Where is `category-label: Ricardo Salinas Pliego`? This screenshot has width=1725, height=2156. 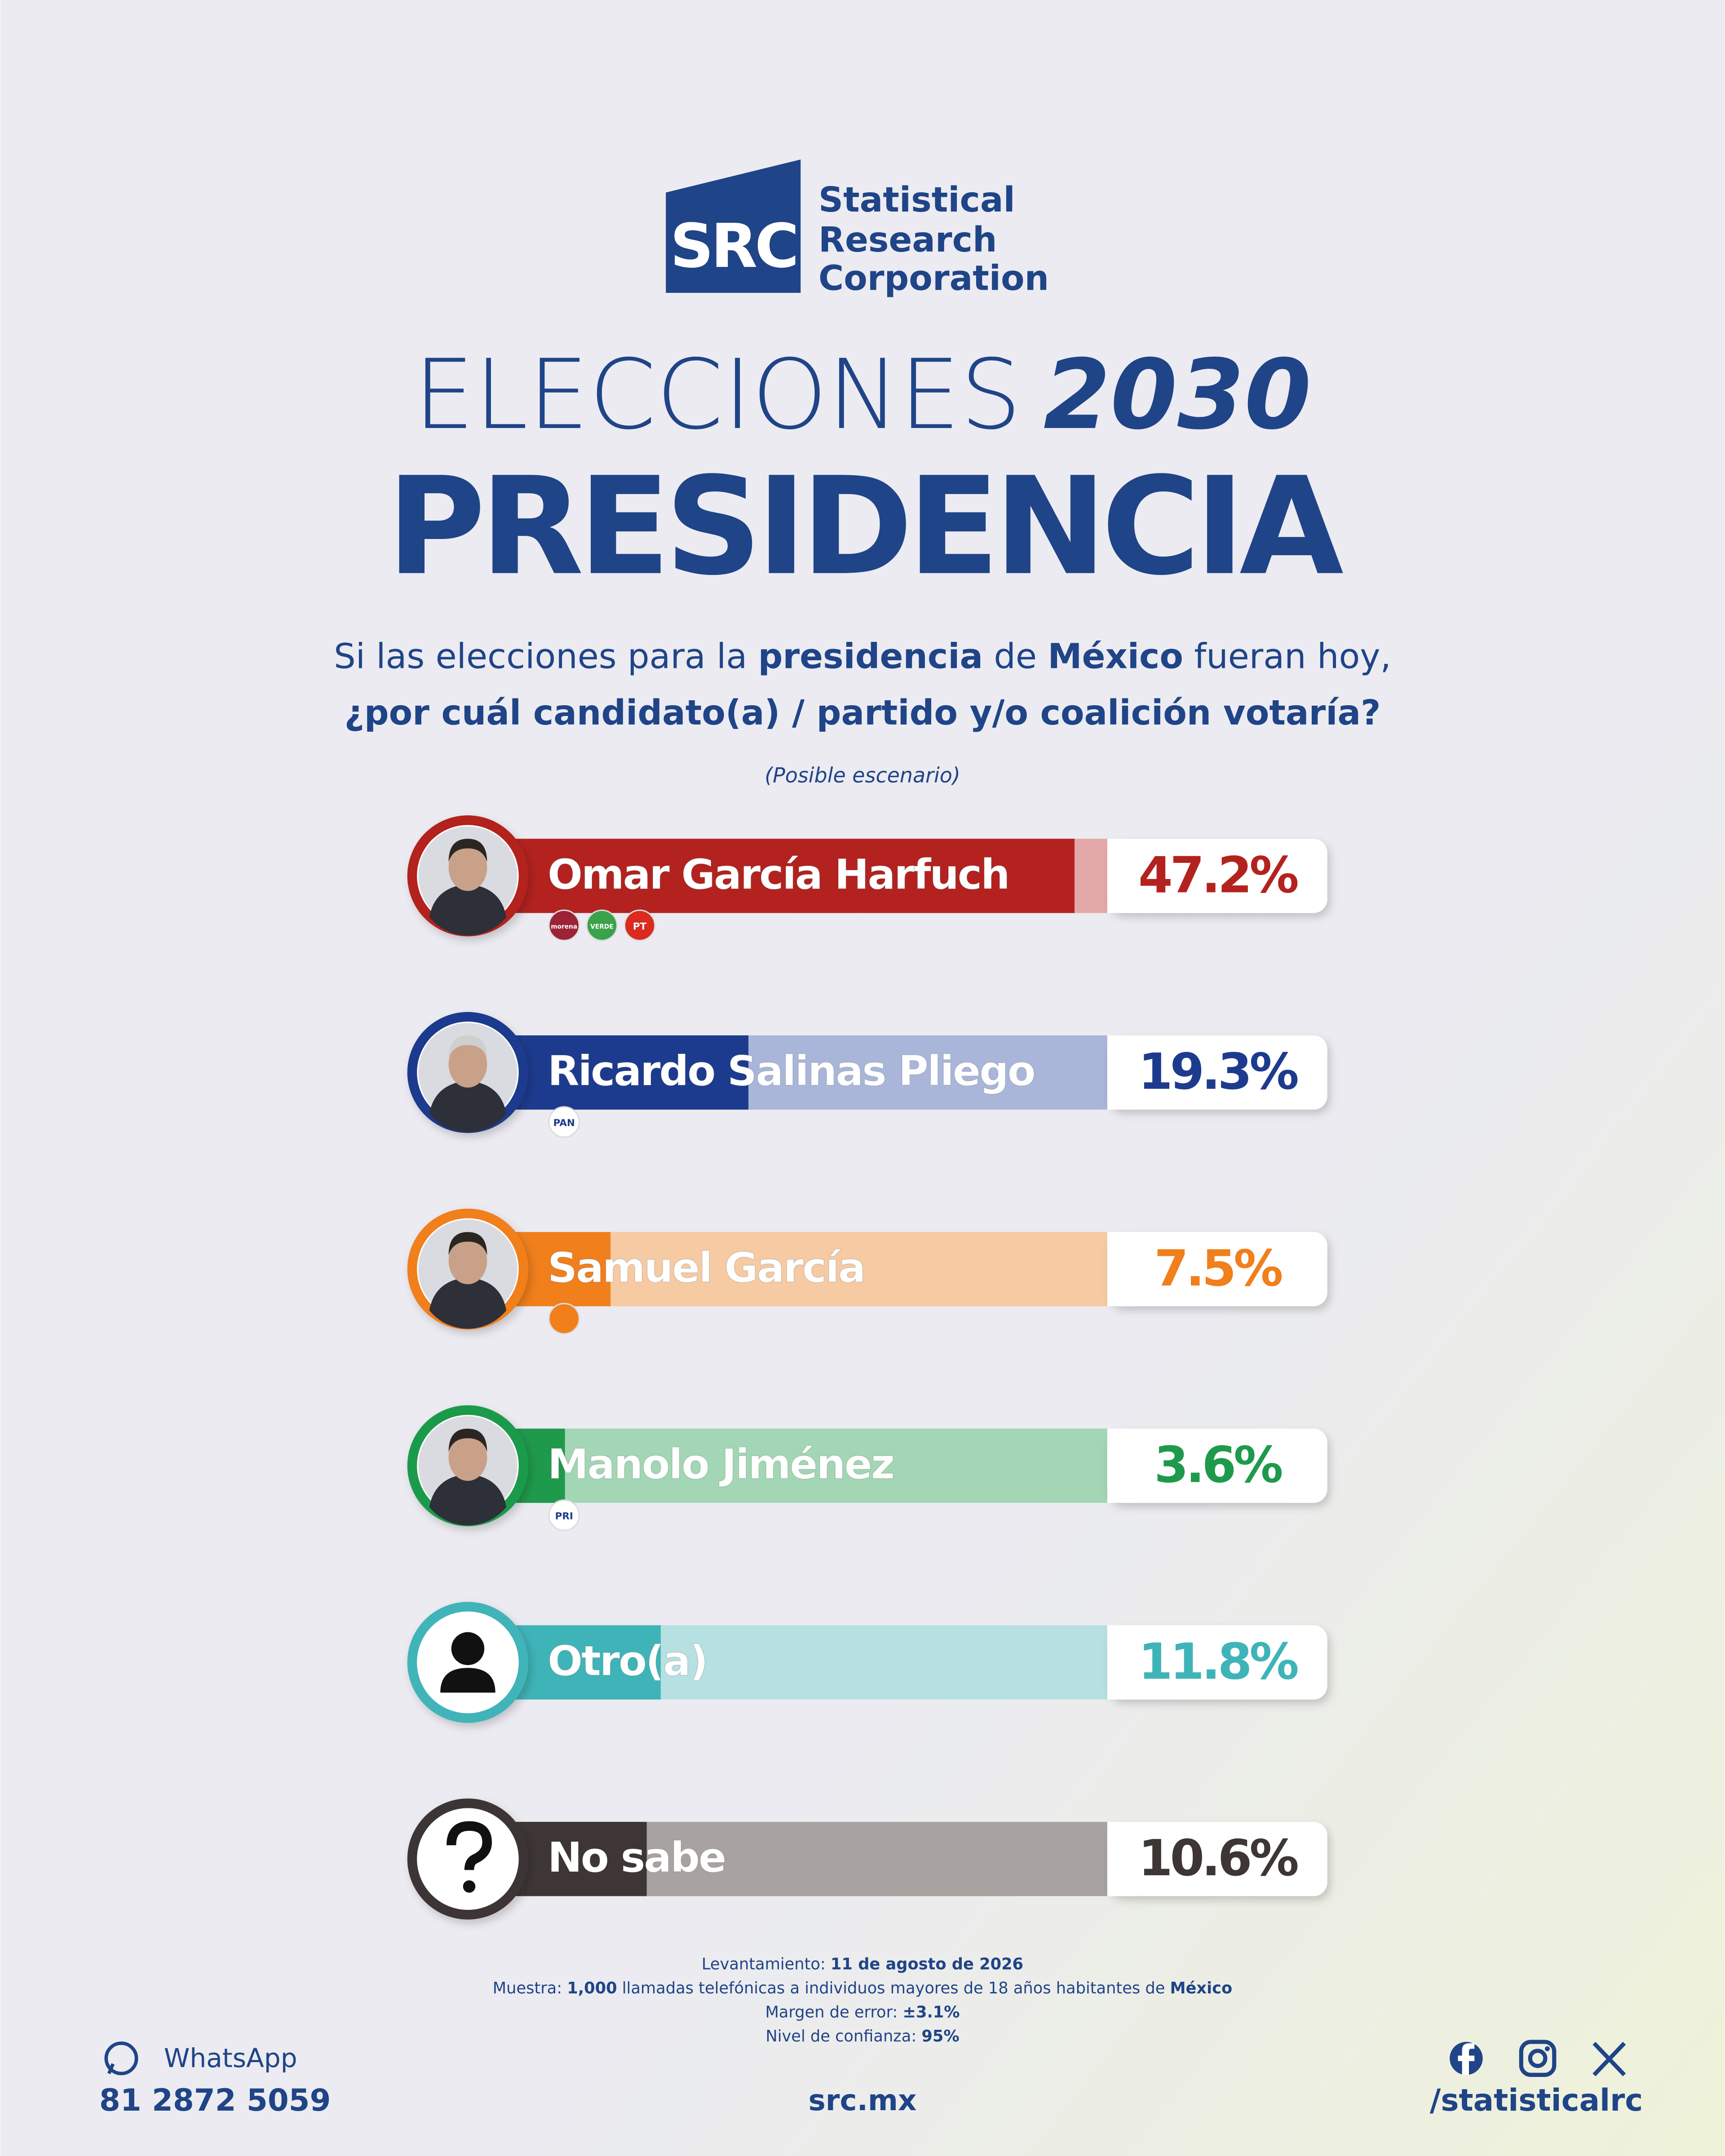
category-label: Ricardo Salinas Pliego is located at coordinates (791, 1071).